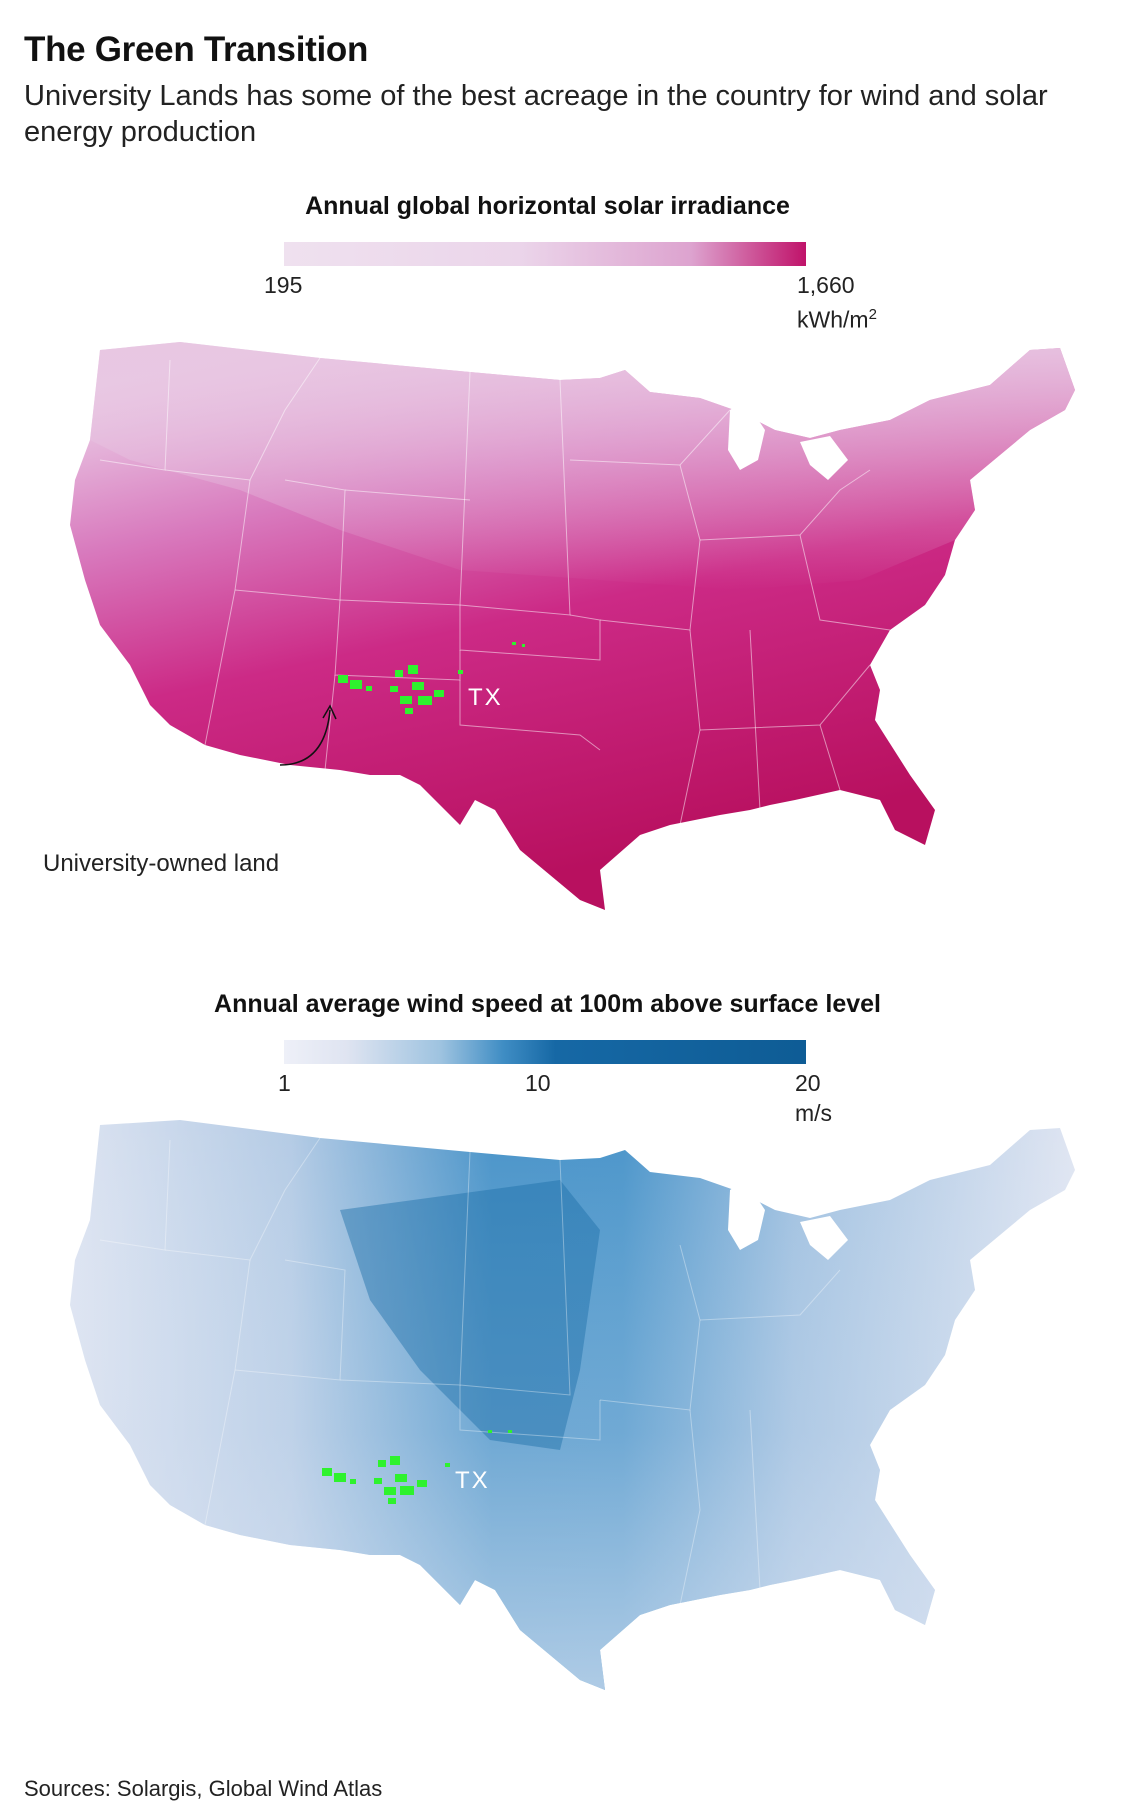 The image size is (1140, 1812). I want to click on sources-note: Sources: Solargis, Global Wind Atlas, so click(203, 1788).